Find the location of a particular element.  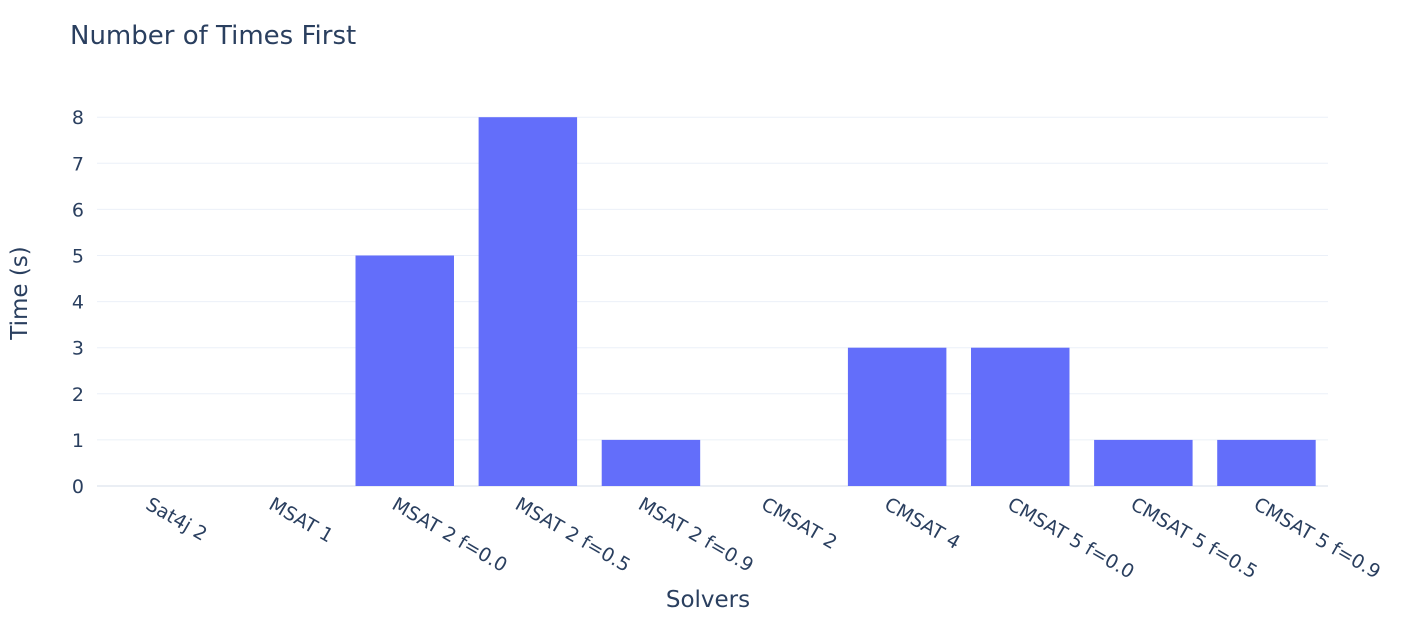

x-tick-label: CMSAT 2 is located at coordinates (799, 523).